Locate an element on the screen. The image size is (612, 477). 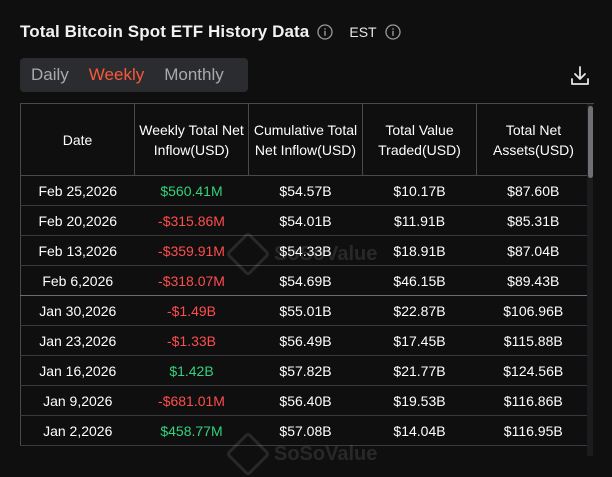
cell-value-traded: $19.53B is located at coordinates (419, 400).